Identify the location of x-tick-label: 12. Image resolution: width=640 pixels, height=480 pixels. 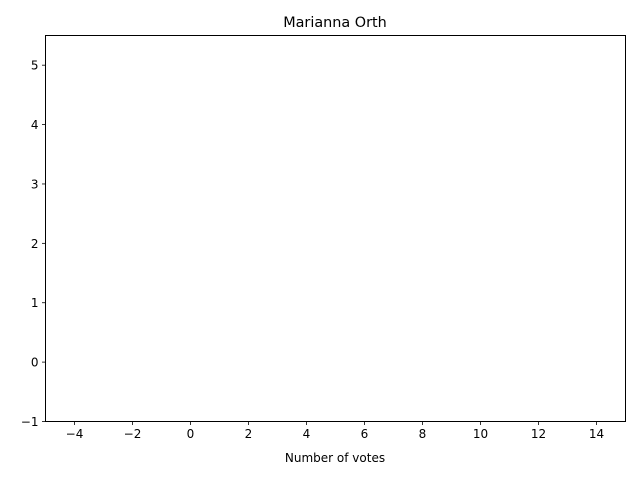
(538, 434).